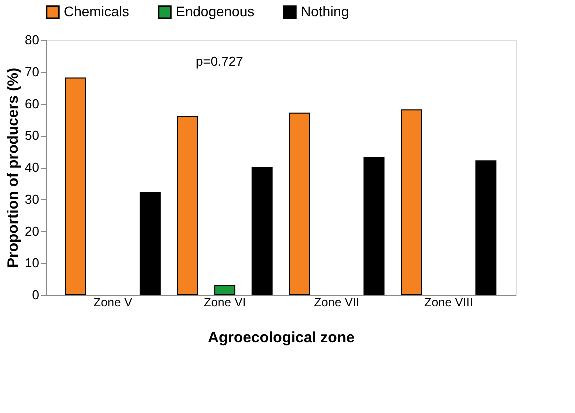  What do you see at coordinates (215, 11) in the screenshot?
I see `legend-label: Endogenous` at bounding box center [215, 11].